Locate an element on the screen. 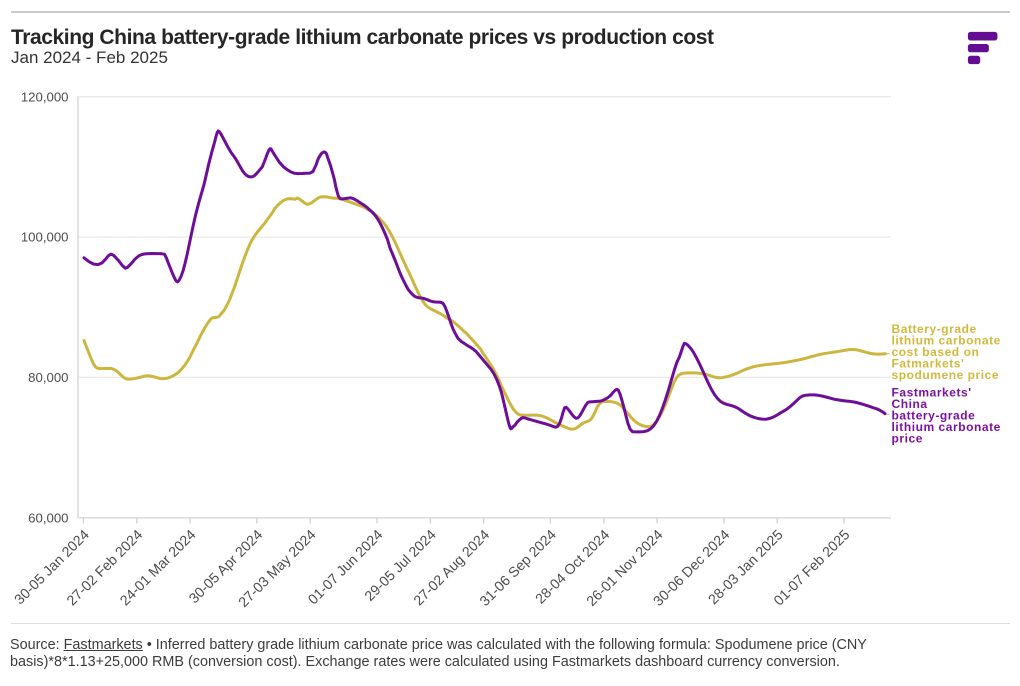 The image size is (1020, 686). svg-text: 120,000 is located at coordinates (45, 96).